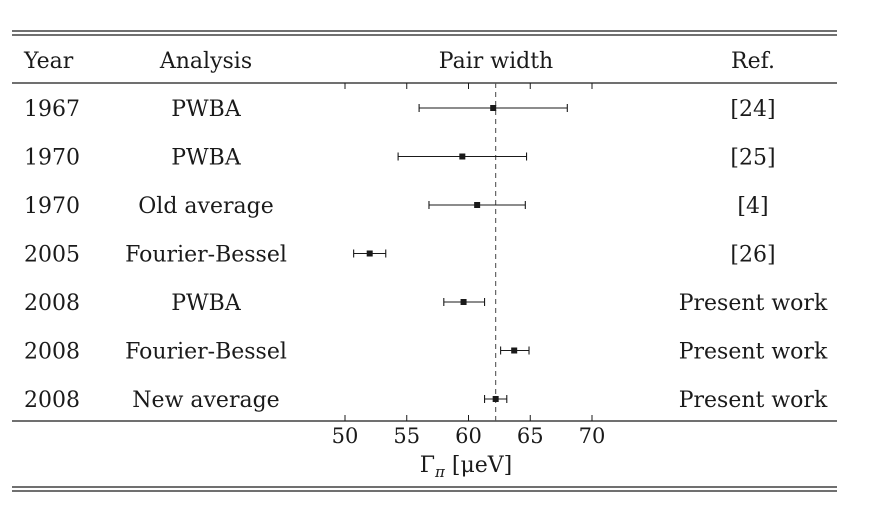 This screenshot has height=510, width=877. What do you see at coordinates (466, 467) in the screenshot?
I see `x-axis-label: Γπ [μeV]` at bounding box center [466, 467].